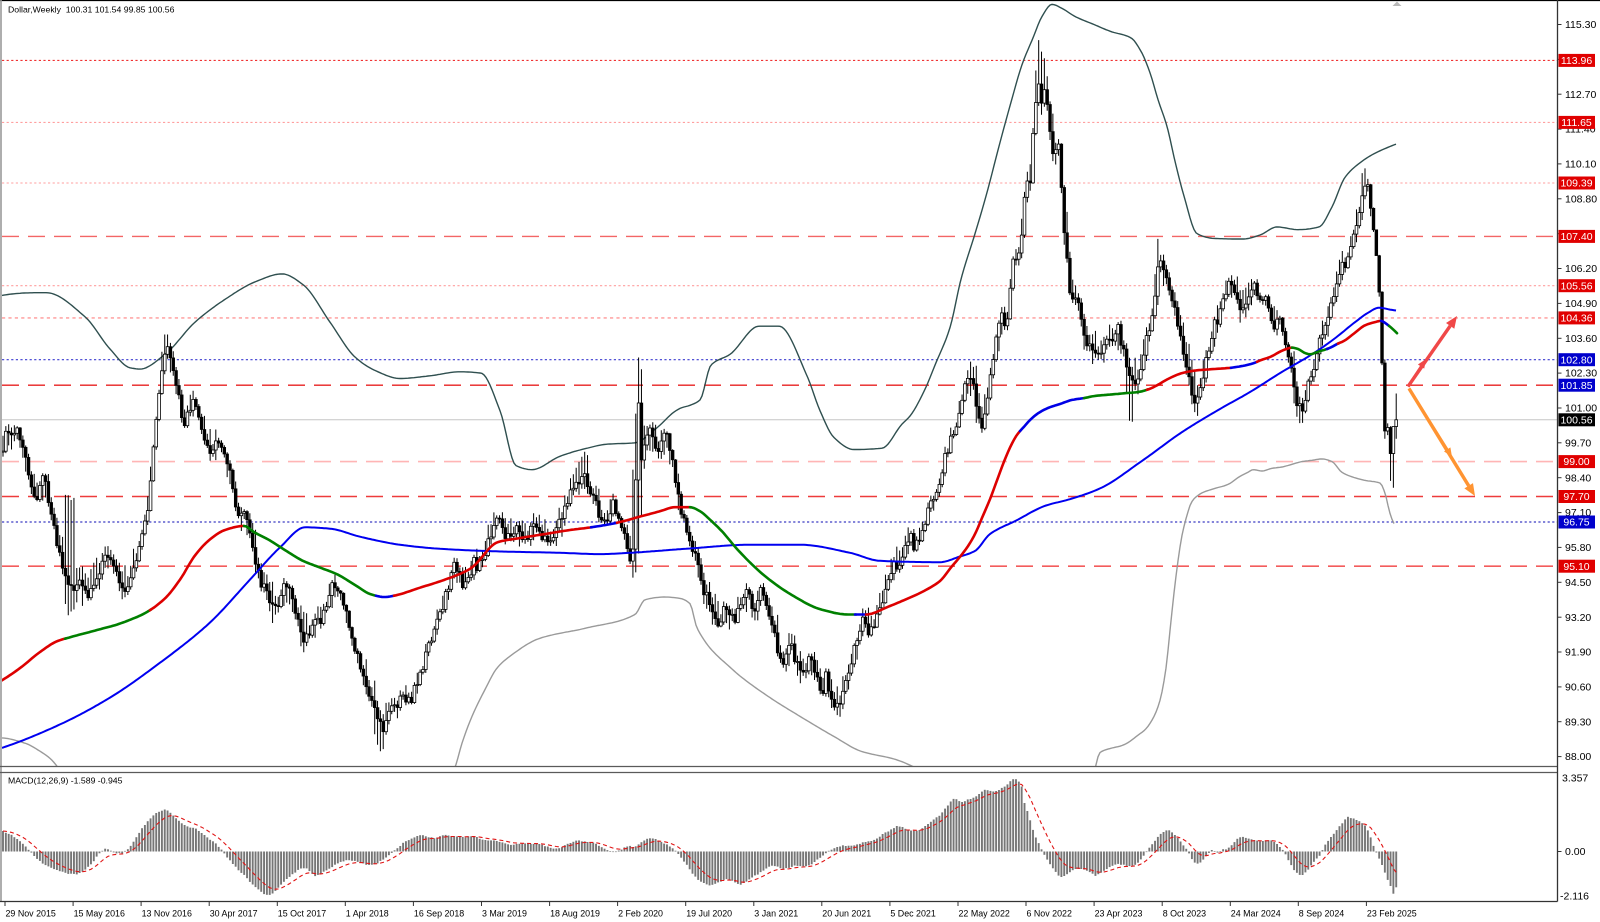 Image resolution: width=1600 pixels, height=922 pixels. Describe the element at coordinates (1576, 462) in the screenshot. I see `svg-text: 99.00` at that location.